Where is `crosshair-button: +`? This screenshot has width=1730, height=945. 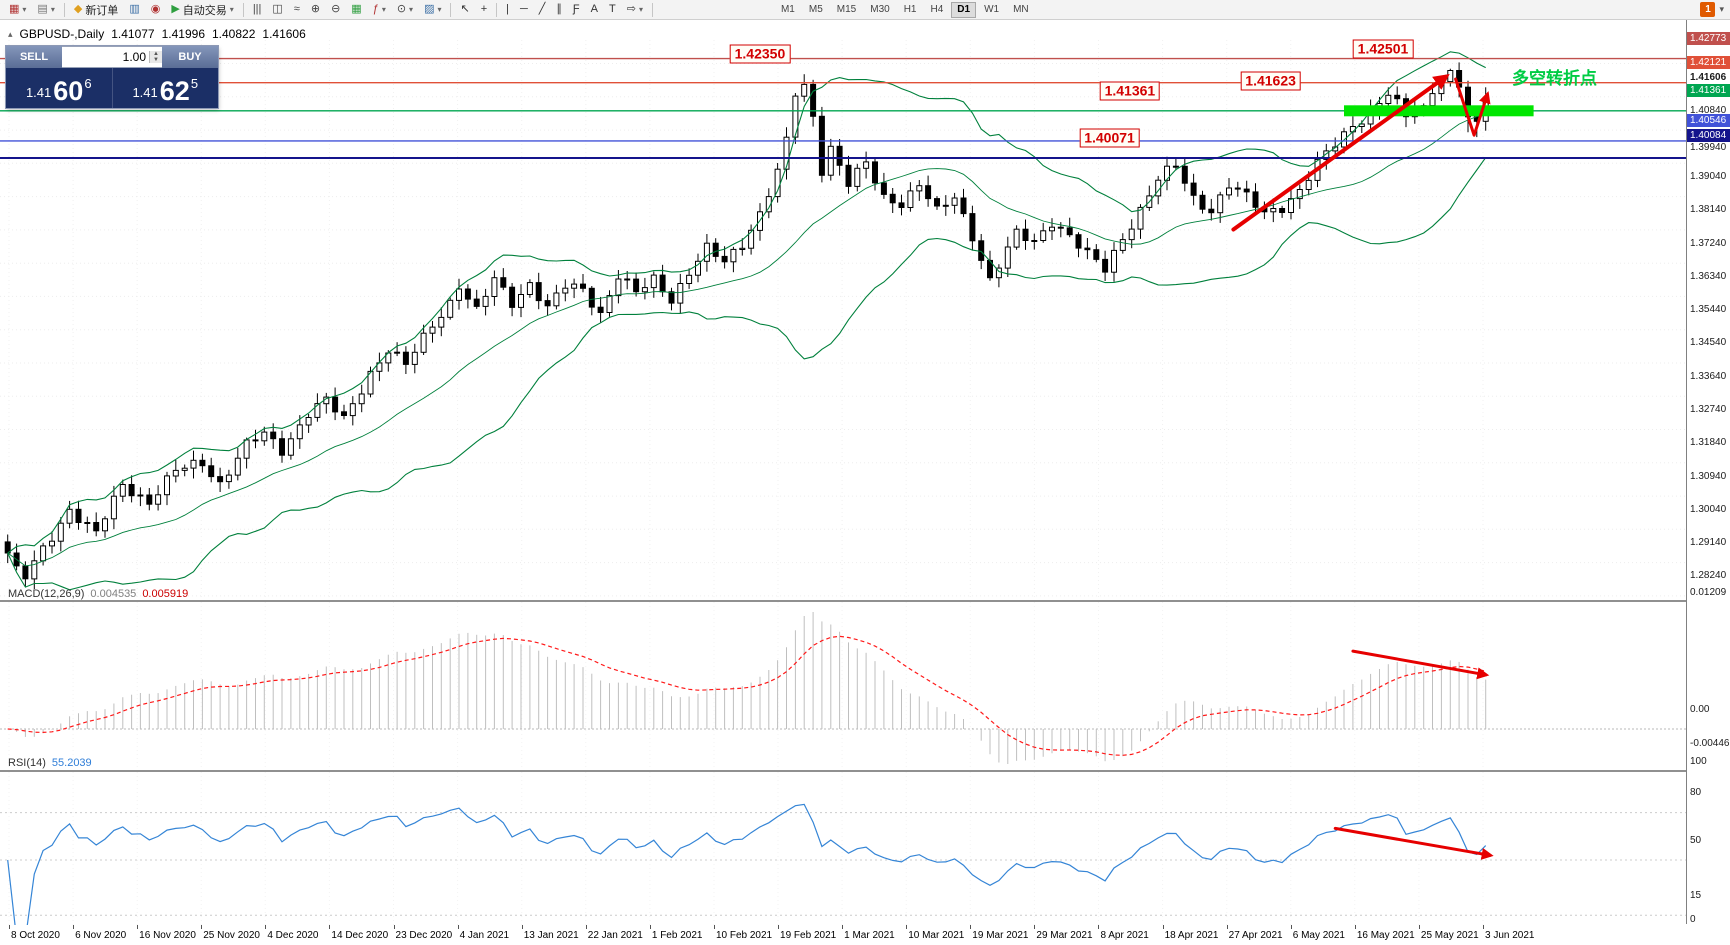 crosshair-button: + is located at coordinates (484, 10).